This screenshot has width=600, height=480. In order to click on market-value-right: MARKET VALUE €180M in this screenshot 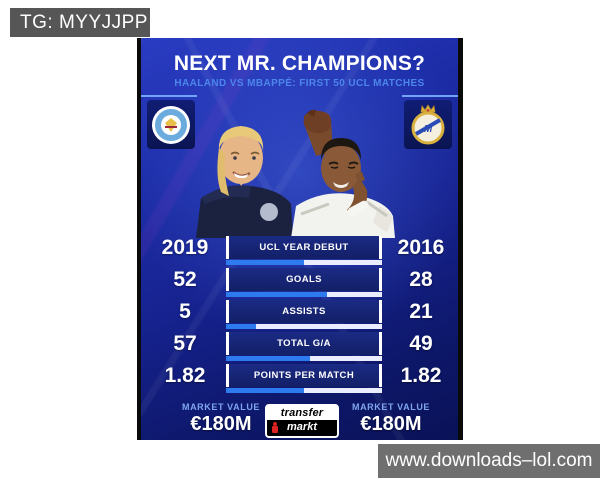, I will do `click(391, 419)`.